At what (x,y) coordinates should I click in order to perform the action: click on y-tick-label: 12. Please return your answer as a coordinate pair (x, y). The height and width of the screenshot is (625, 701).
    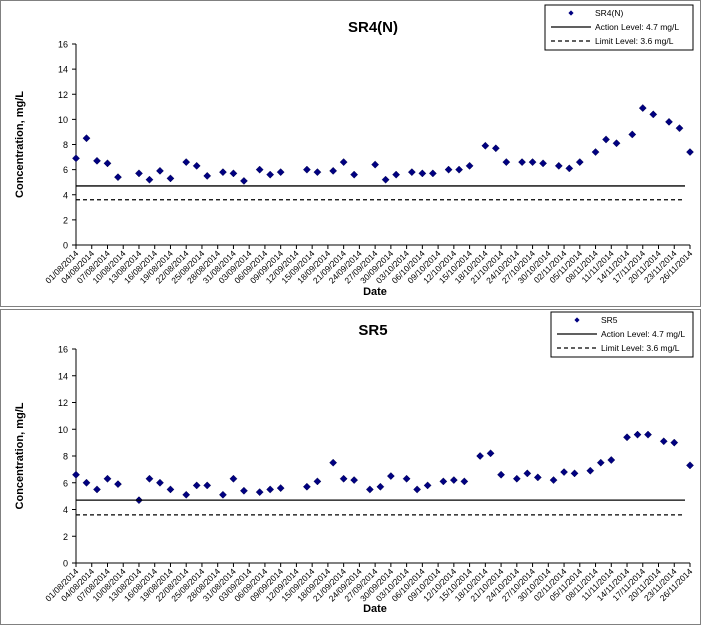
    Looking at the image, I should click on (63, 95).